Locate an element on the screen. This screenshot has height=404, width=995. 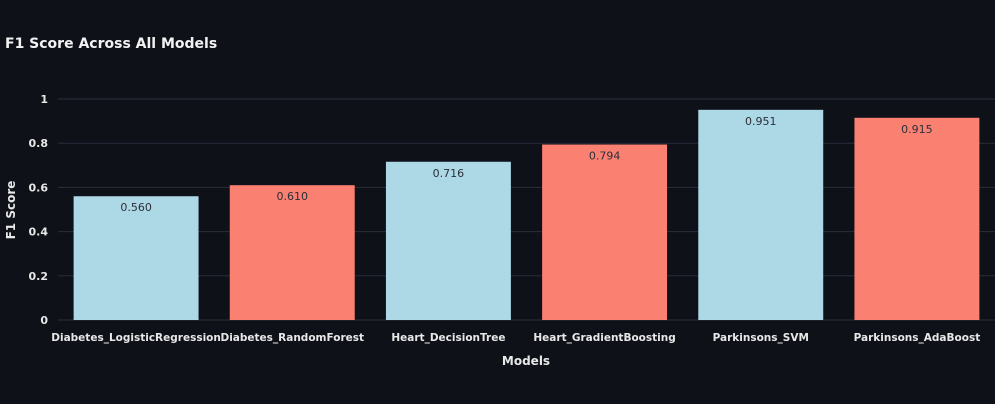
y-axis-label: F1 Score is located at coordinates (11, 210).